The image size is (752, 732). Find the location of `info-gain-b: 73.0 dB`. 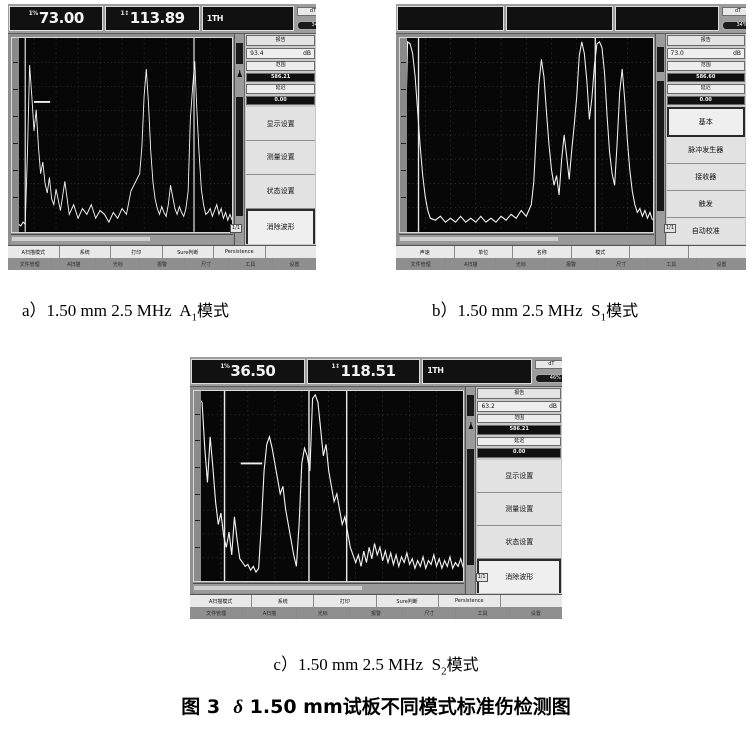

info-gain-b: 73.0 dB is located at coordinates (705, 54).